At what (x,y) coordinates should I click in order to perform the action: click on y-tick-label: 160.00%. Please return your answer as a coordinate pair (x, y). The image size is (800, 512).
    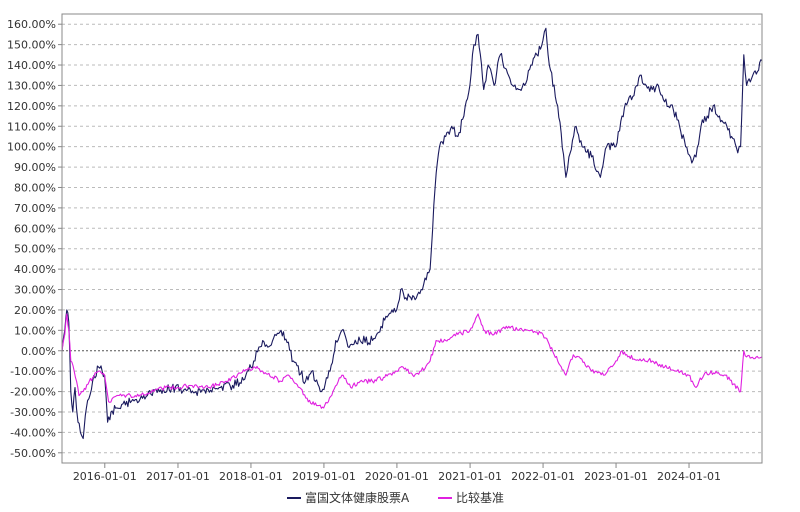
    Looking at the image, I should click on (31, 24).